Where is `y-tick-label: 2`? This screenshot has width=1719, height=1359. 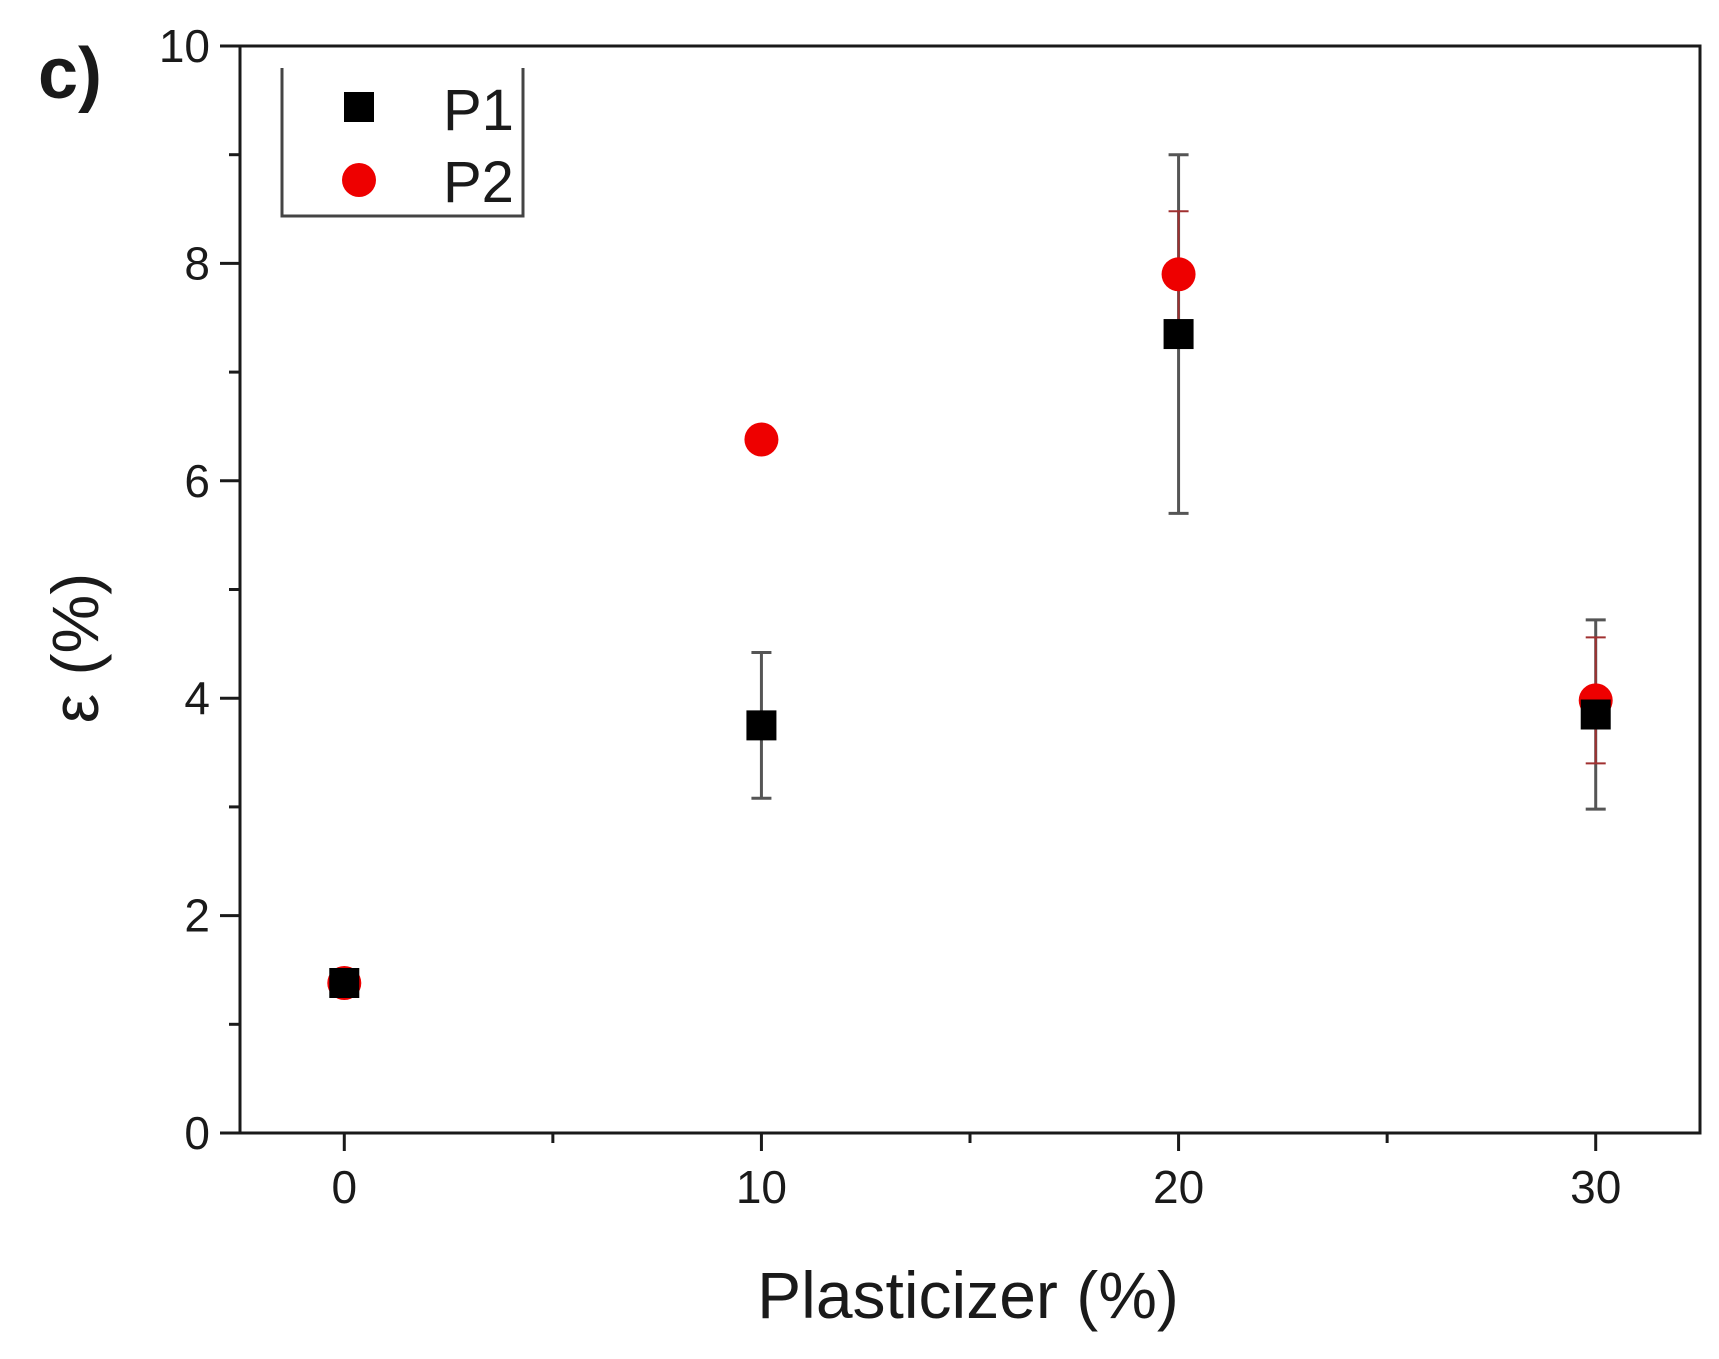 y-tick-label: 2 is located at coordinates (197, 916).